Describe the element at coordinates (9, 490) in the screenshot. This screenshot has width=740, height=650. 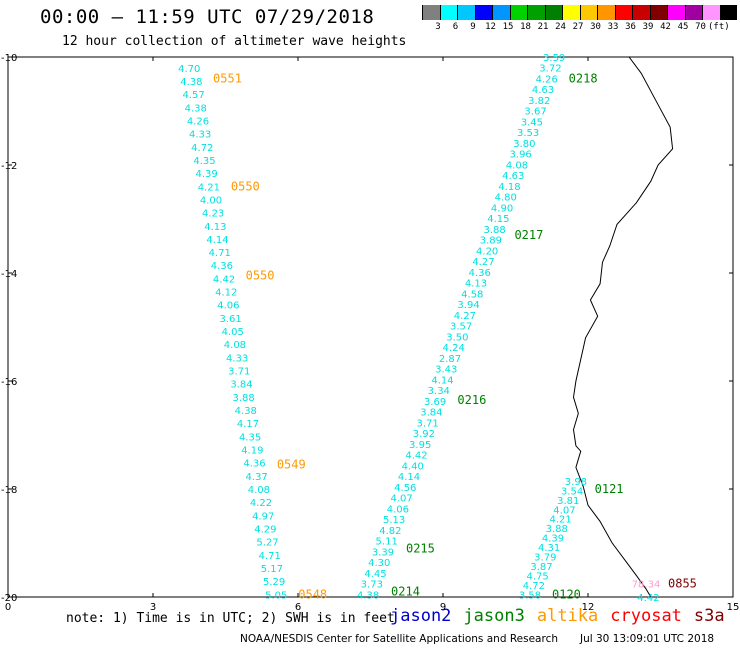
I see `y-tick-label: -18` at that location.